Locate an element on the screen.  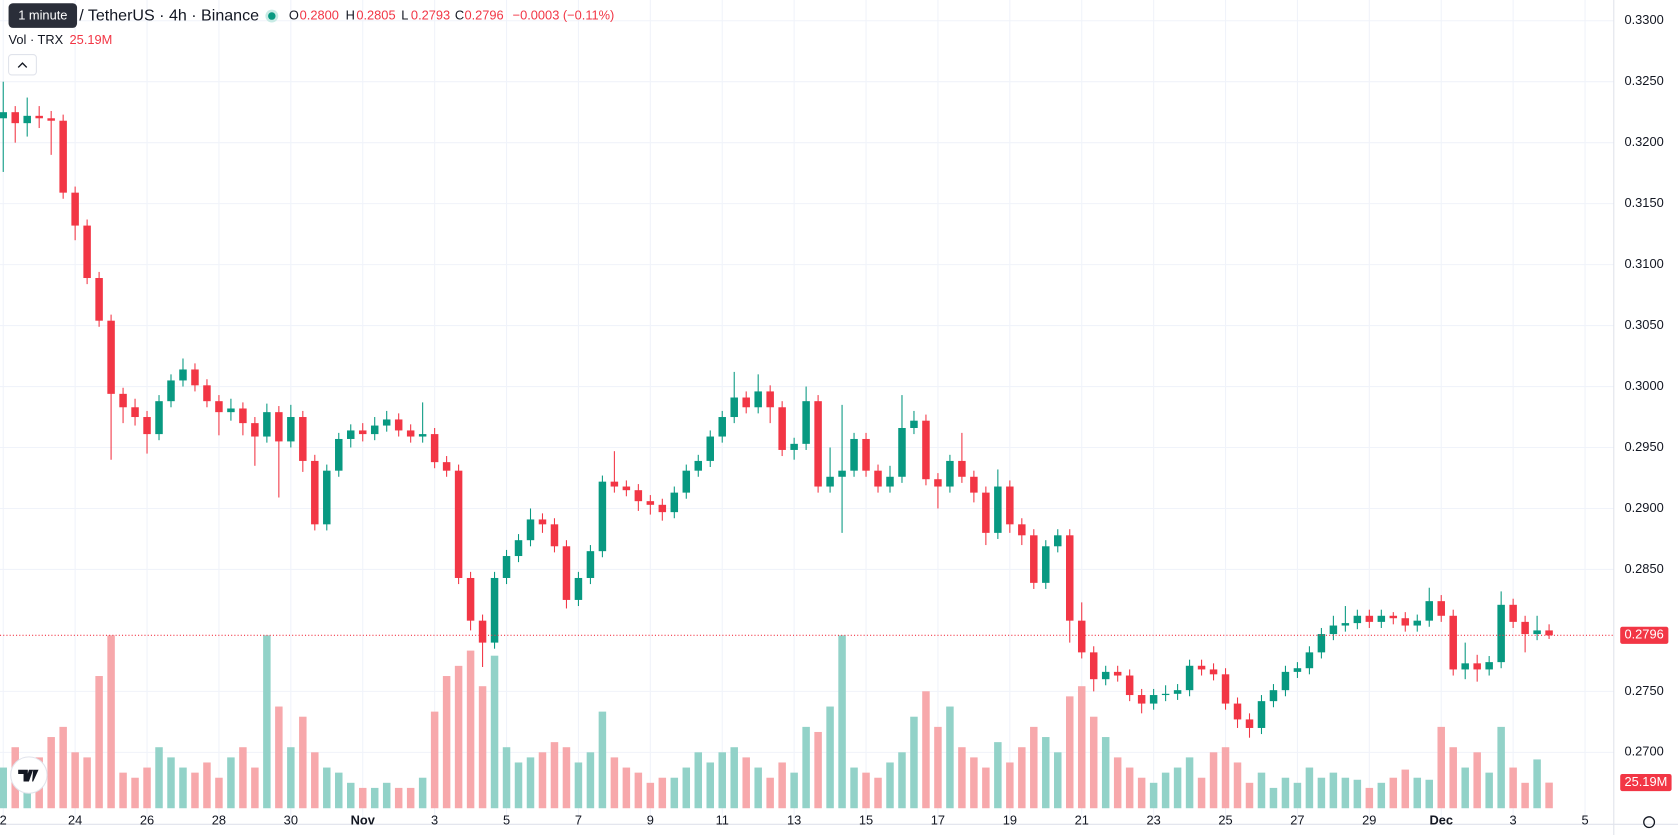
y-tick-label: 0.3200 is located at coordinates (1643, 141).